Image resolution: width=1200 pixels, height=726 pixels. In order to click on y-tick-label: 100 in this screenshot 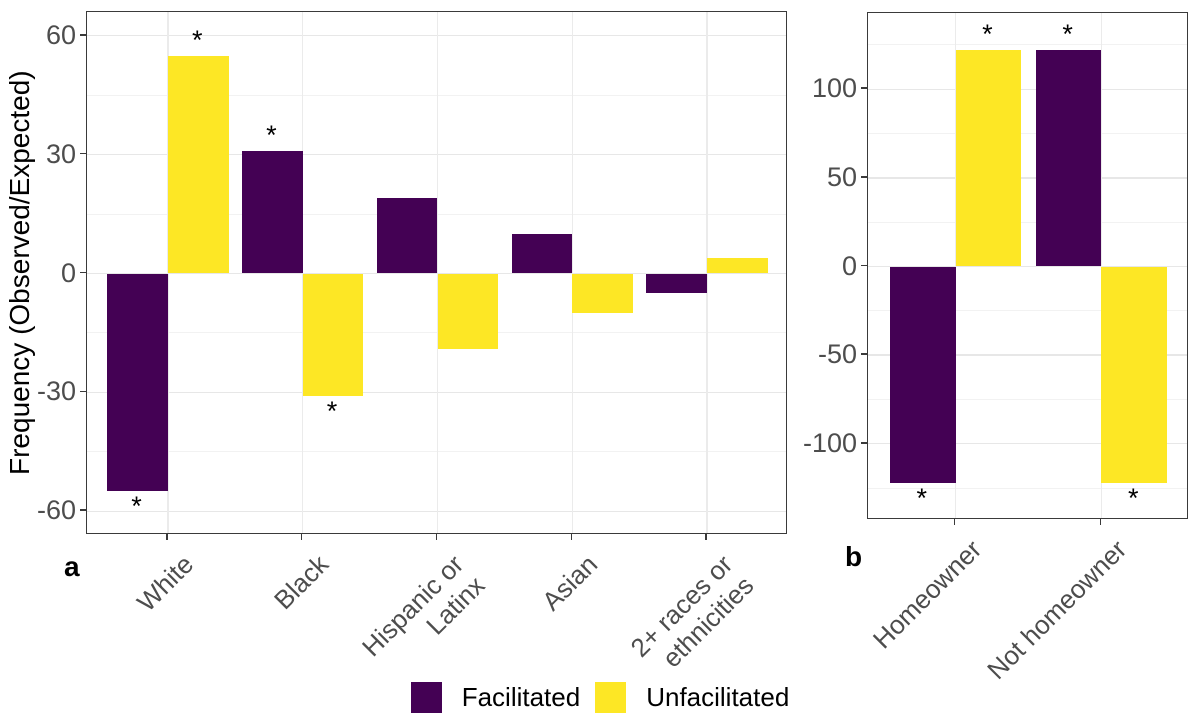, I will do `click(834, 88)`.